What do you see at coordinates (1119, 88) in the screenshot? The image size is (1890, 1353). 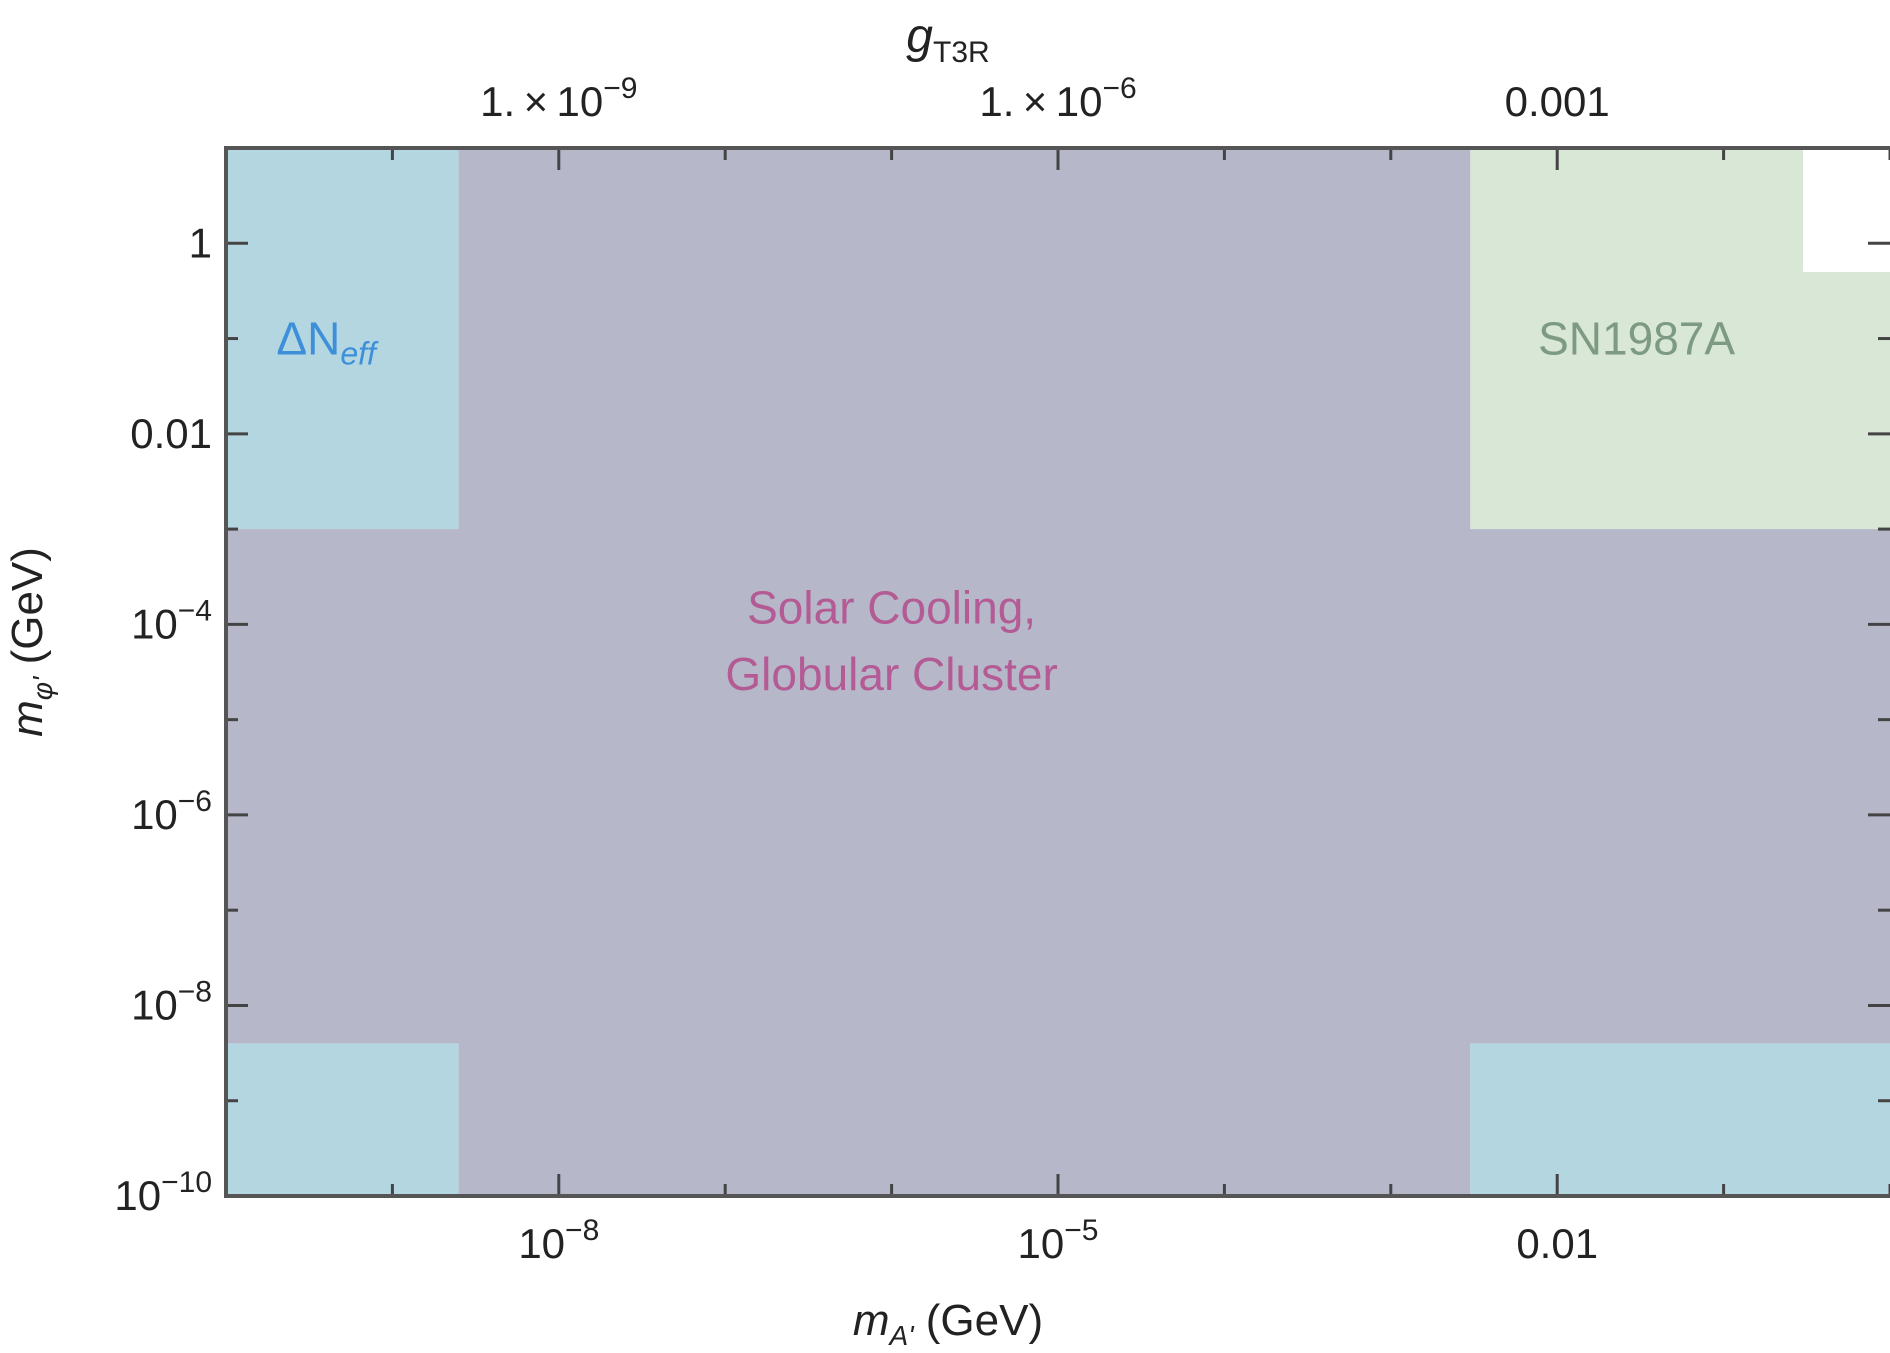 I see `top-tick-exp: −6` at bounding box center [1119, 88].